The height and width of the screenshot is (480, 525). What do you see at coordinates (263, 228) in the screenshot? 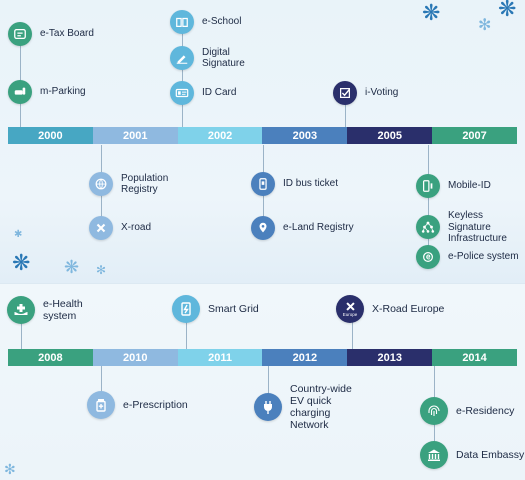
I see `land-plot-icon` at bounding box center [263, 228].